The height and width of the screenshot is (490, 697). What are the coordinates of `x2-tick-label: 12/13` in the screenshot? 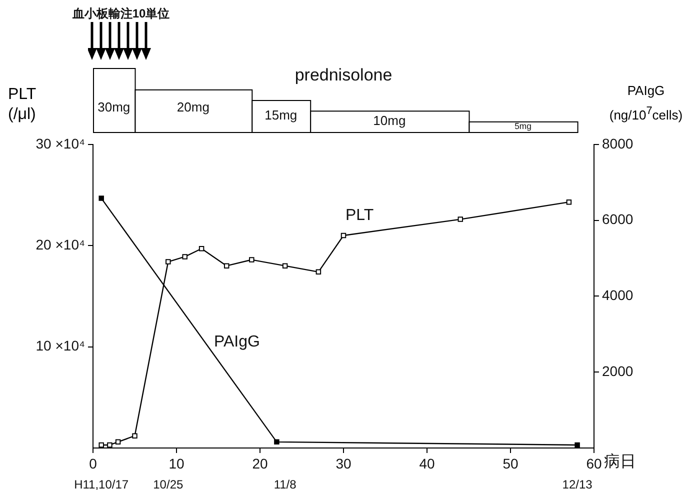 It's located at (577, 484).